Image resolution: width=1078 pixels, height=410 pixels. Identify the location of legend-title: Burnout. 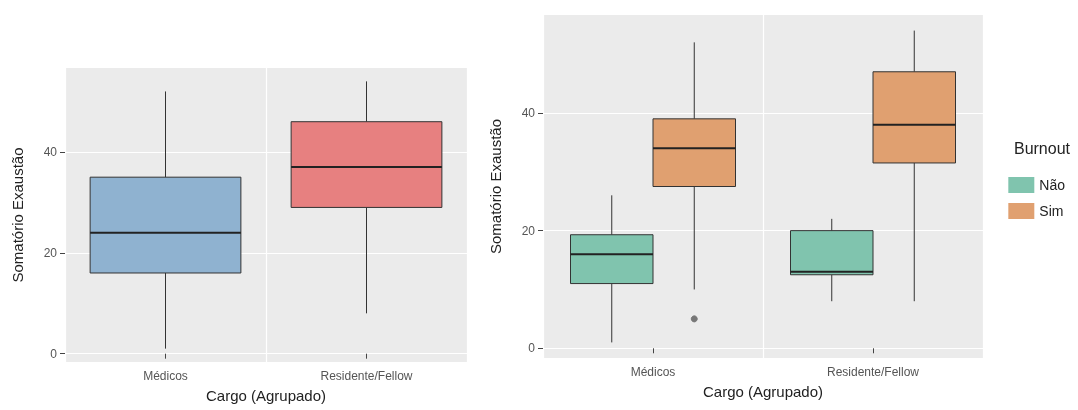
(1042, 148).